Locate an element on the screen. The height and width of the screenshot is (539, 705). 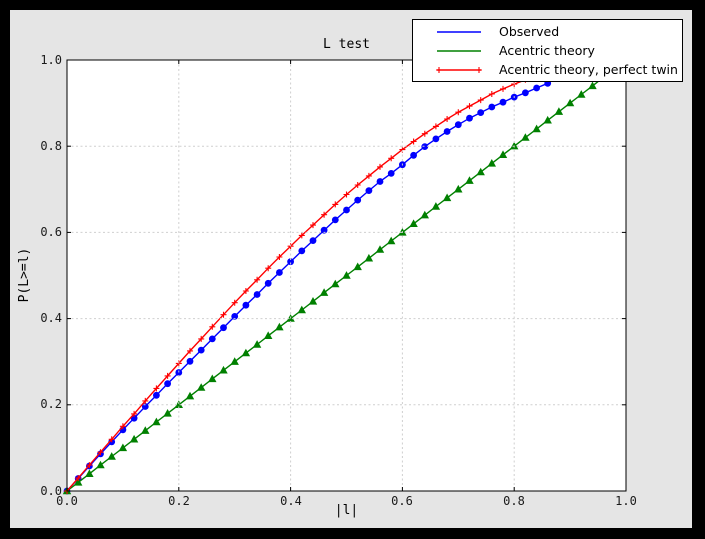
x-tick-label: 0.0 is located at coordinates (67, 501).